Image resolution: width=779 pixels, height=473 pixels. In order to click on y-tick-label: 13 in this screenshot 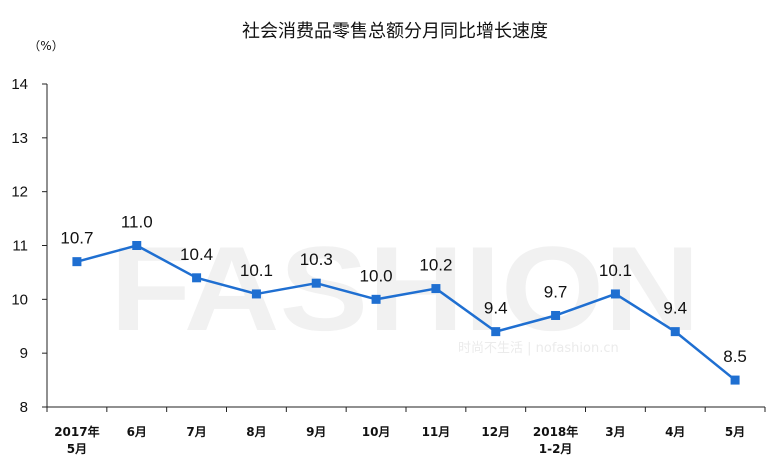, I will do `click(19, 138)`.